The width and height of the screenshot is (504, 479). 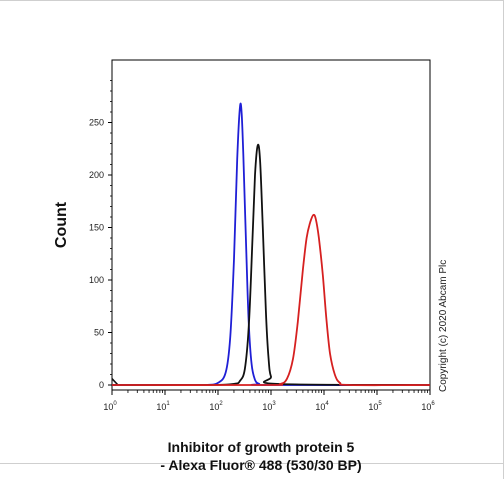 I want to click on y-tick-label: 150, so click(x=96, y=228).